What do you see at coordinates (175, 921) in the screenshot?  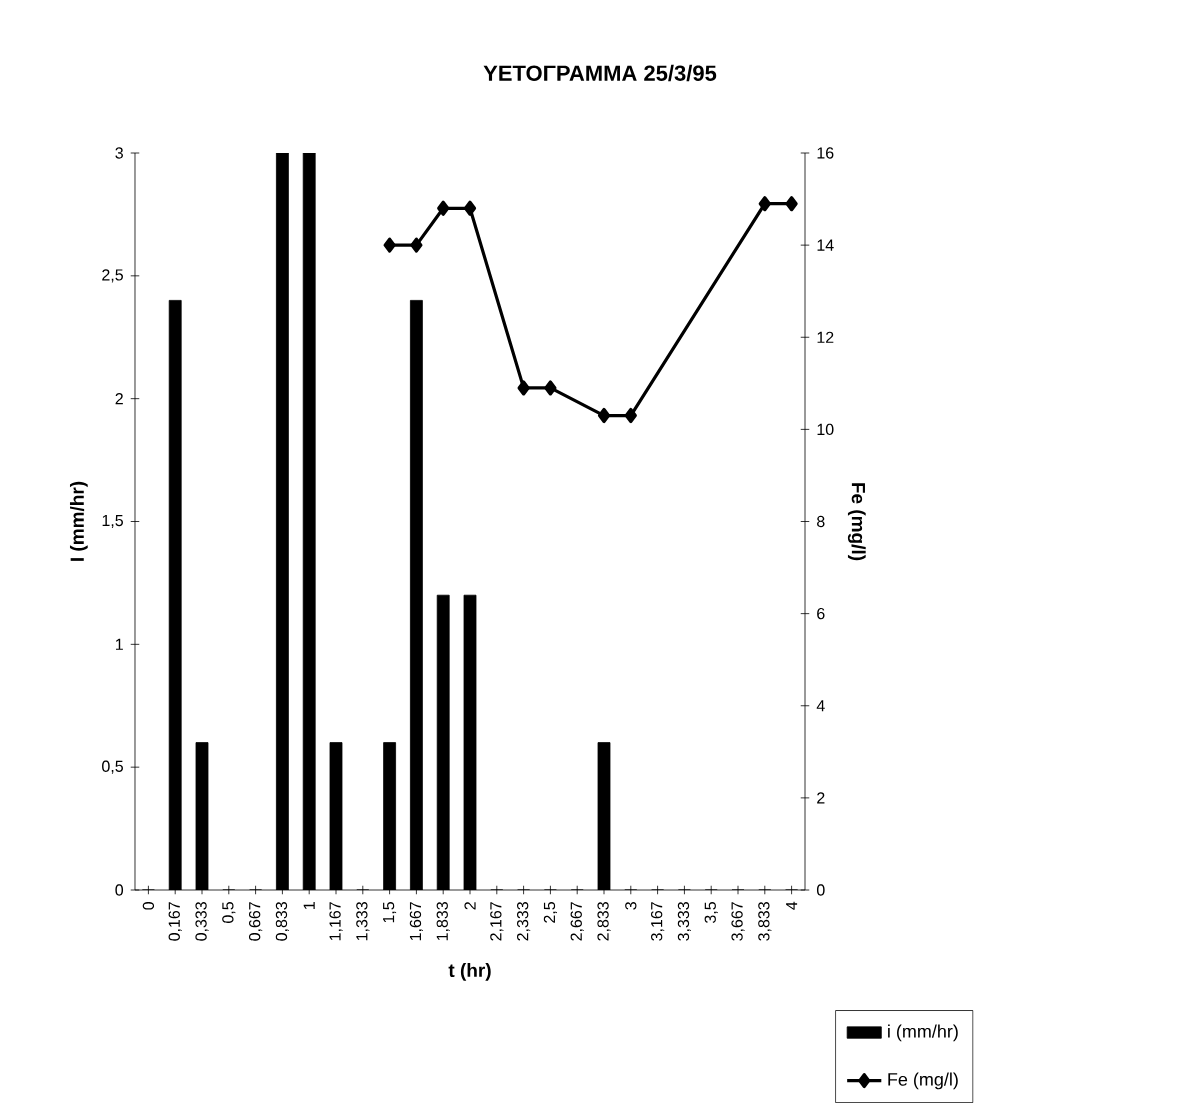 I see `x-tick-label: 0,167` at bounding box center [175, 921].